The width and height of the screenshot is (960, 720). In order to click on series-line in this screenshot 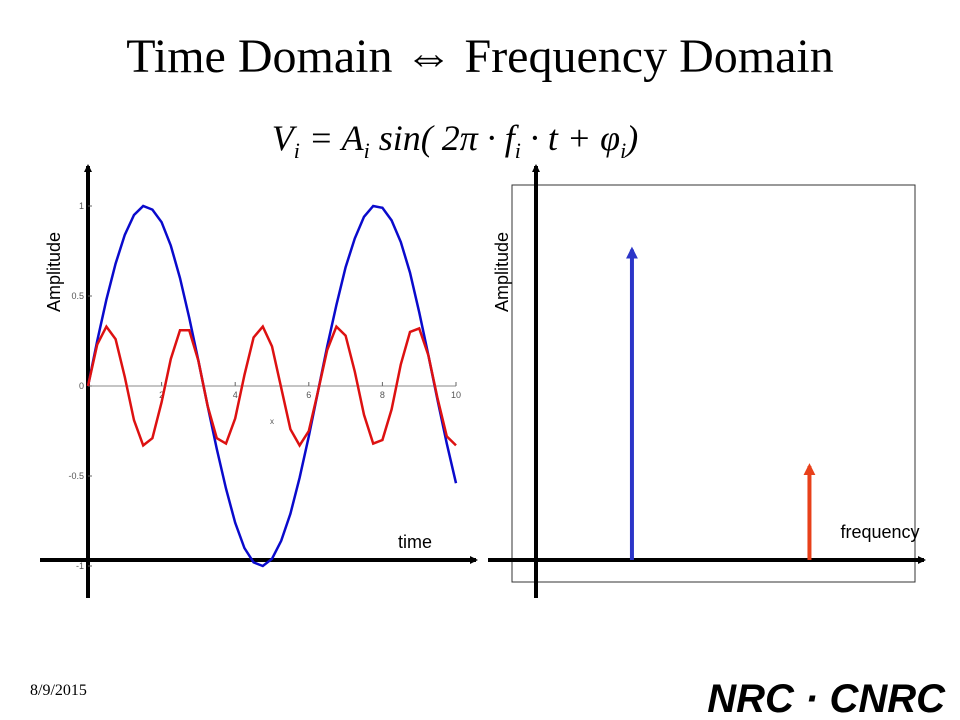, I will do `click(271, 386)`.